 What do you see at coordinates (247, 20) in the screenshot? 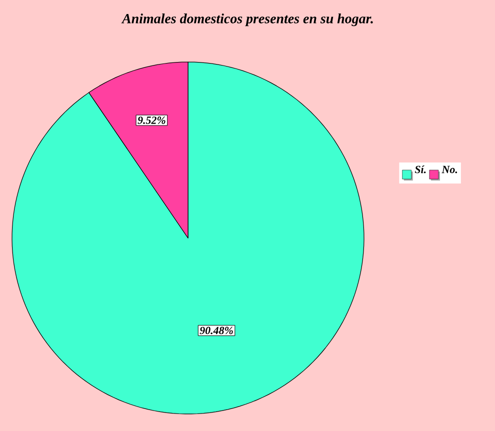
I see `chart-title: Animales domesticos presentes en su hogar.` at bounding box center [247, 20].